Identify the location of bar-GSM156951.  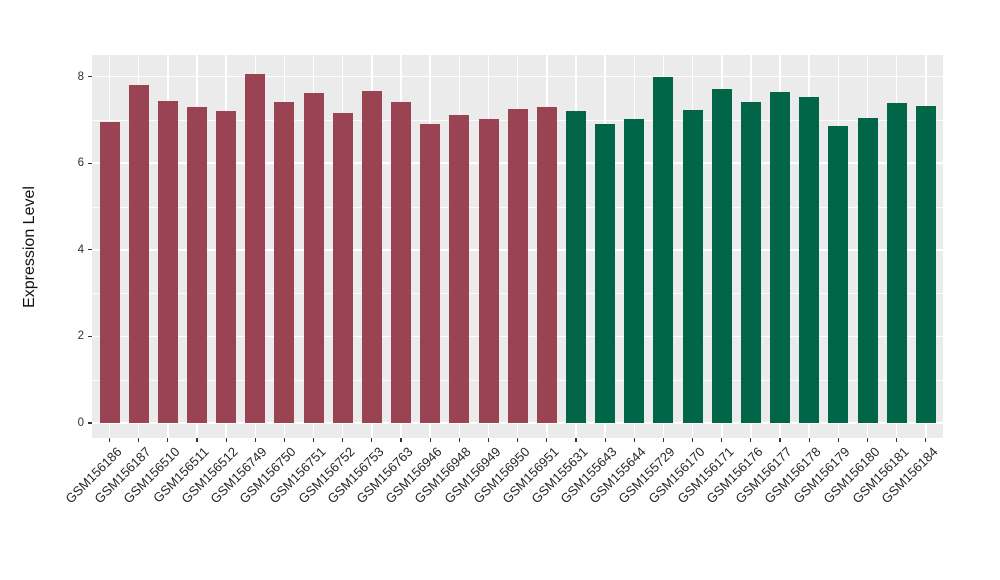
(546, 264).